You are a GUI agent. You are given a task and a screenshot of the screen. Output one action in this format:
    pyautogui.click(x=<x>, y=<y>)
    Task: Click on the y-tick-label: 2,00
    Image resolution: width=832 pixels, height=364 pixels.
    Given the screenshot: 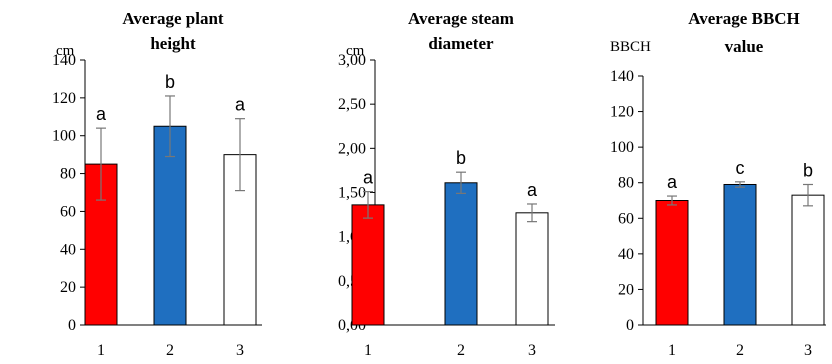 What is the action you would take?
    pyautogui.click(x=352, y=148)
    